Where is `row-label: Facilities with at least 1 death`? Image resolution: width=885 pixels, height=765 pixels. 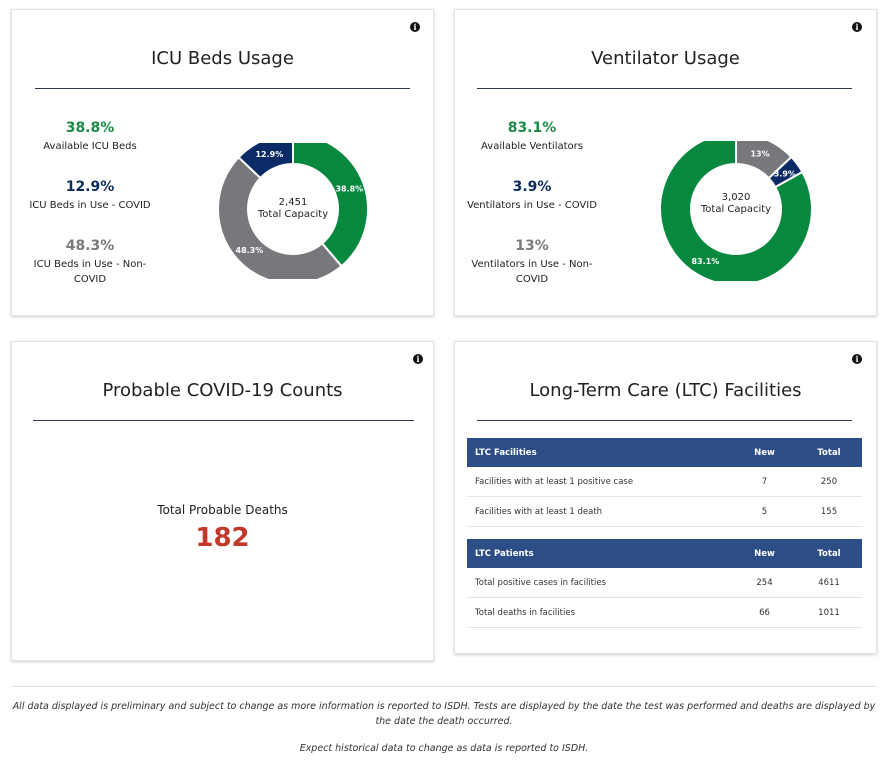 row-label: Facilities with at least 1 death is located at coordinates (600, 511).